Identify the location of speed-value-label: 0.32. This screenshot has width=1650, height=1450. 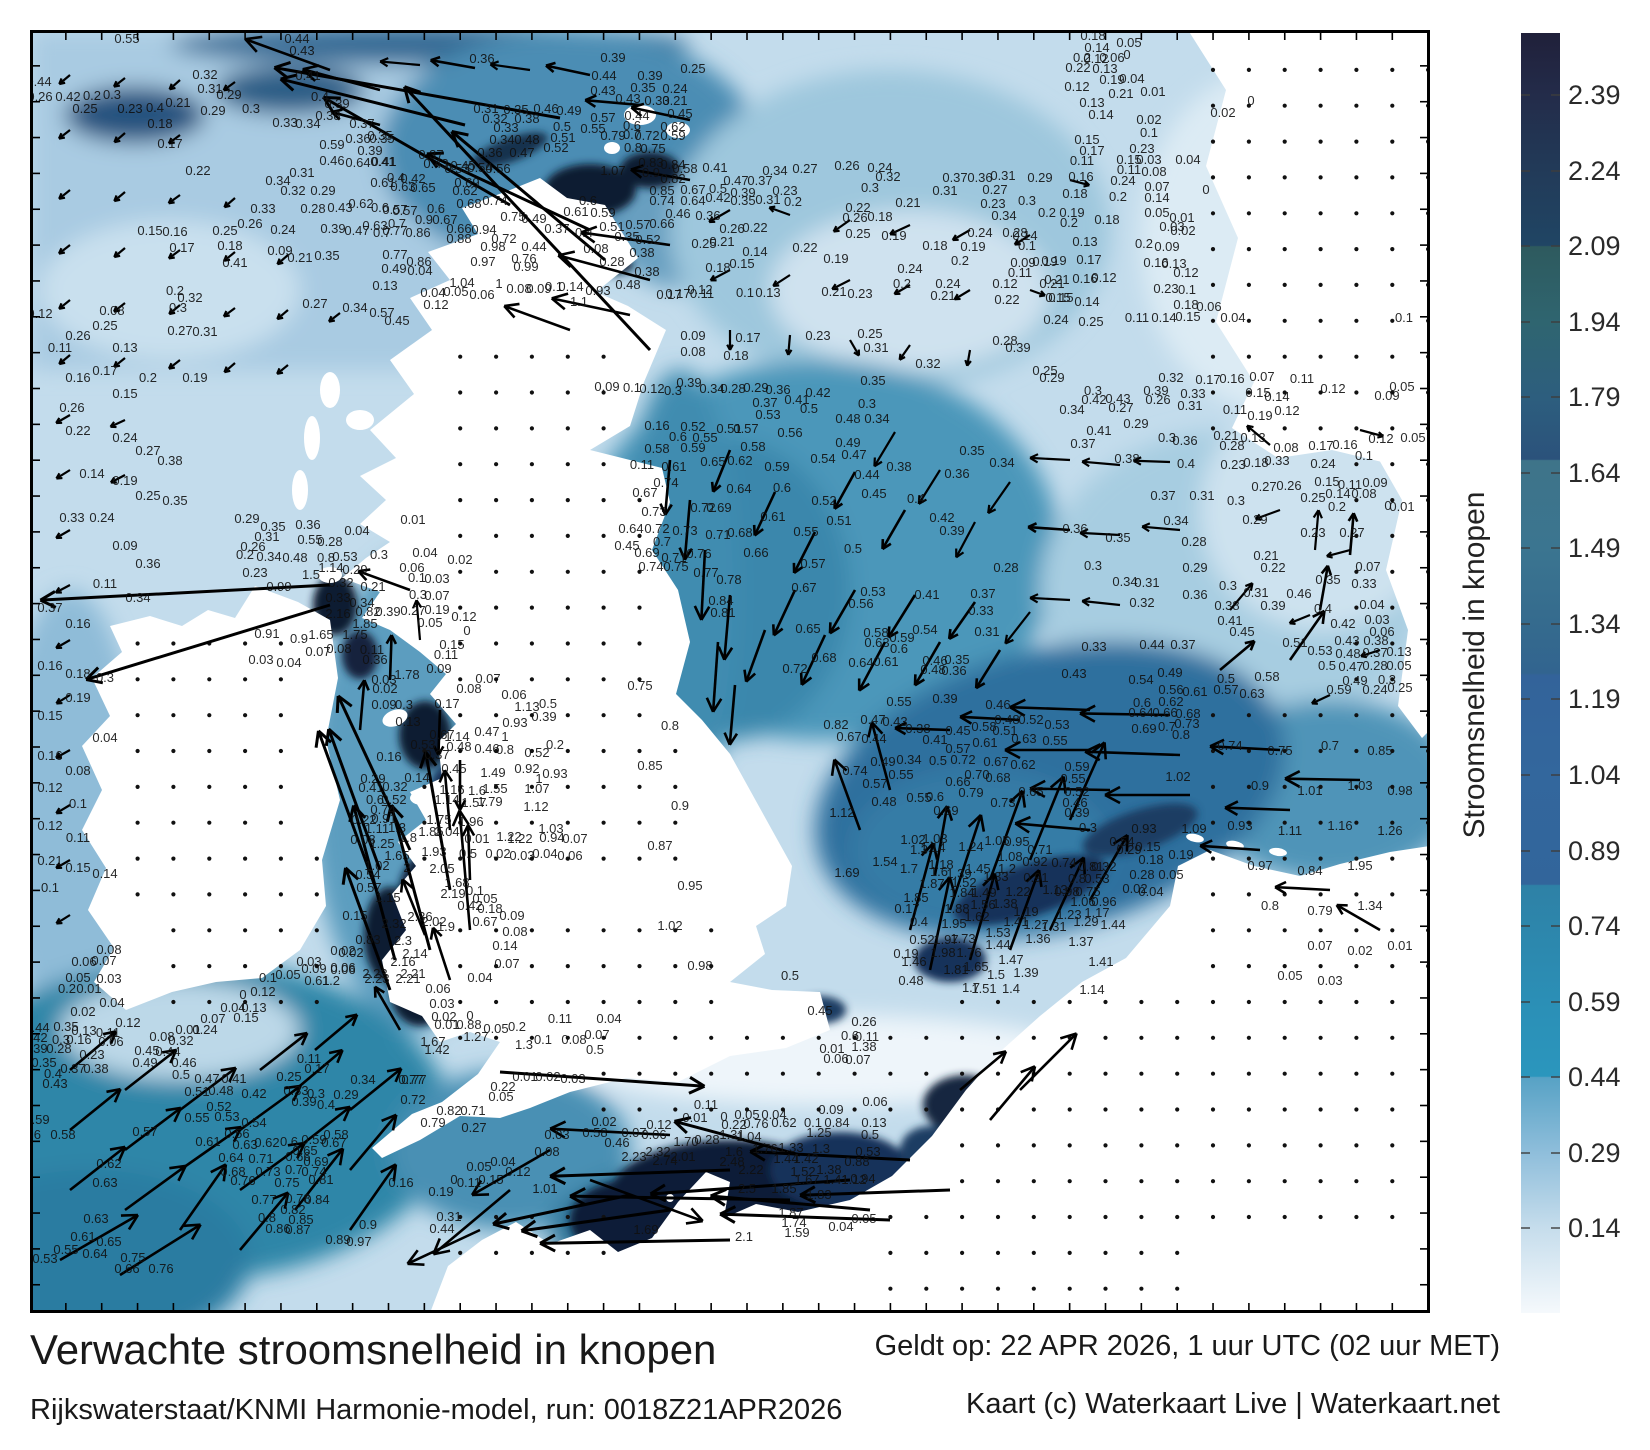
(394, 786).